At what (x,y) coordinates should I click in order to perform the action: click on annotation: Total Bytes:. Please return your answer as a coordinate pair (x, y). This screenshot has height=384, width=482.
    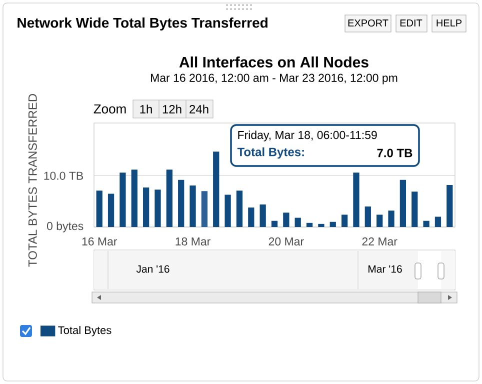
    Looking at the image, I should click on (270, 153).